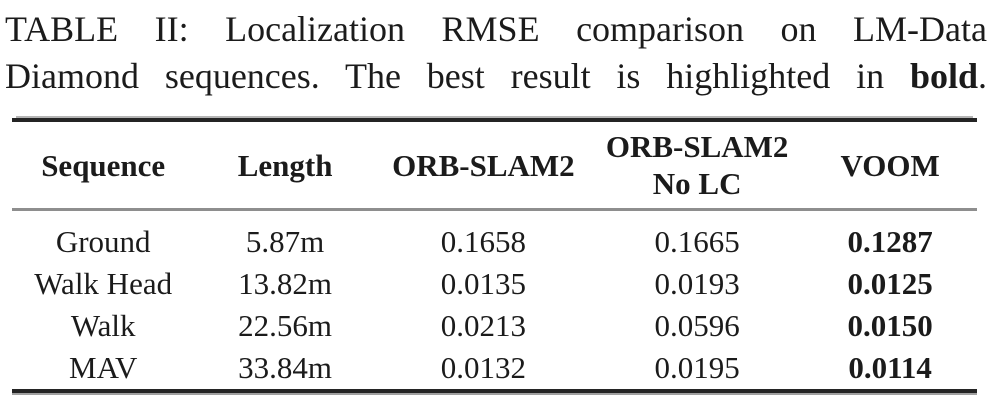 This screenshot has width=992, height=410. I want to click on col-header-orbslam2-label: ORB-SLAM2, so click(483, 165).